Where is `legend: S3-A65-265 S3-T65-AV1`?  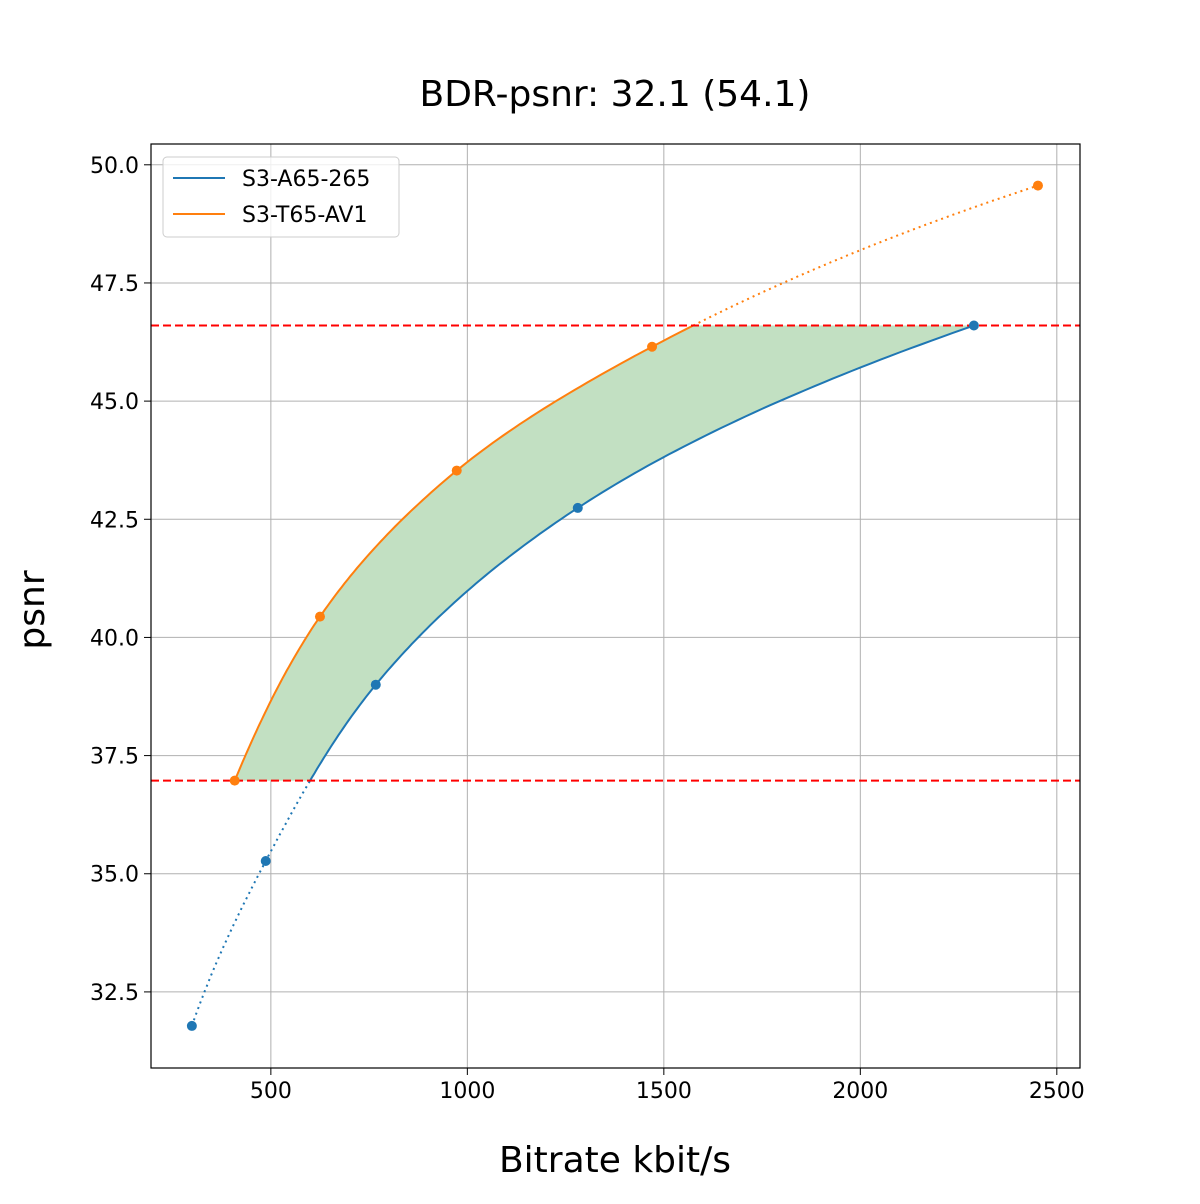
legend: S3-A65-265 S3-T65-AV1 is located at coordinates (281, 197).